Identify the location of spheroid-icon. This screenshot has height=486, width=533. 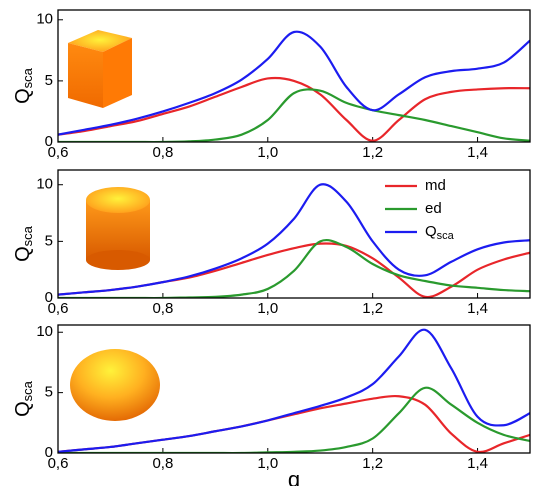
(115, 385).